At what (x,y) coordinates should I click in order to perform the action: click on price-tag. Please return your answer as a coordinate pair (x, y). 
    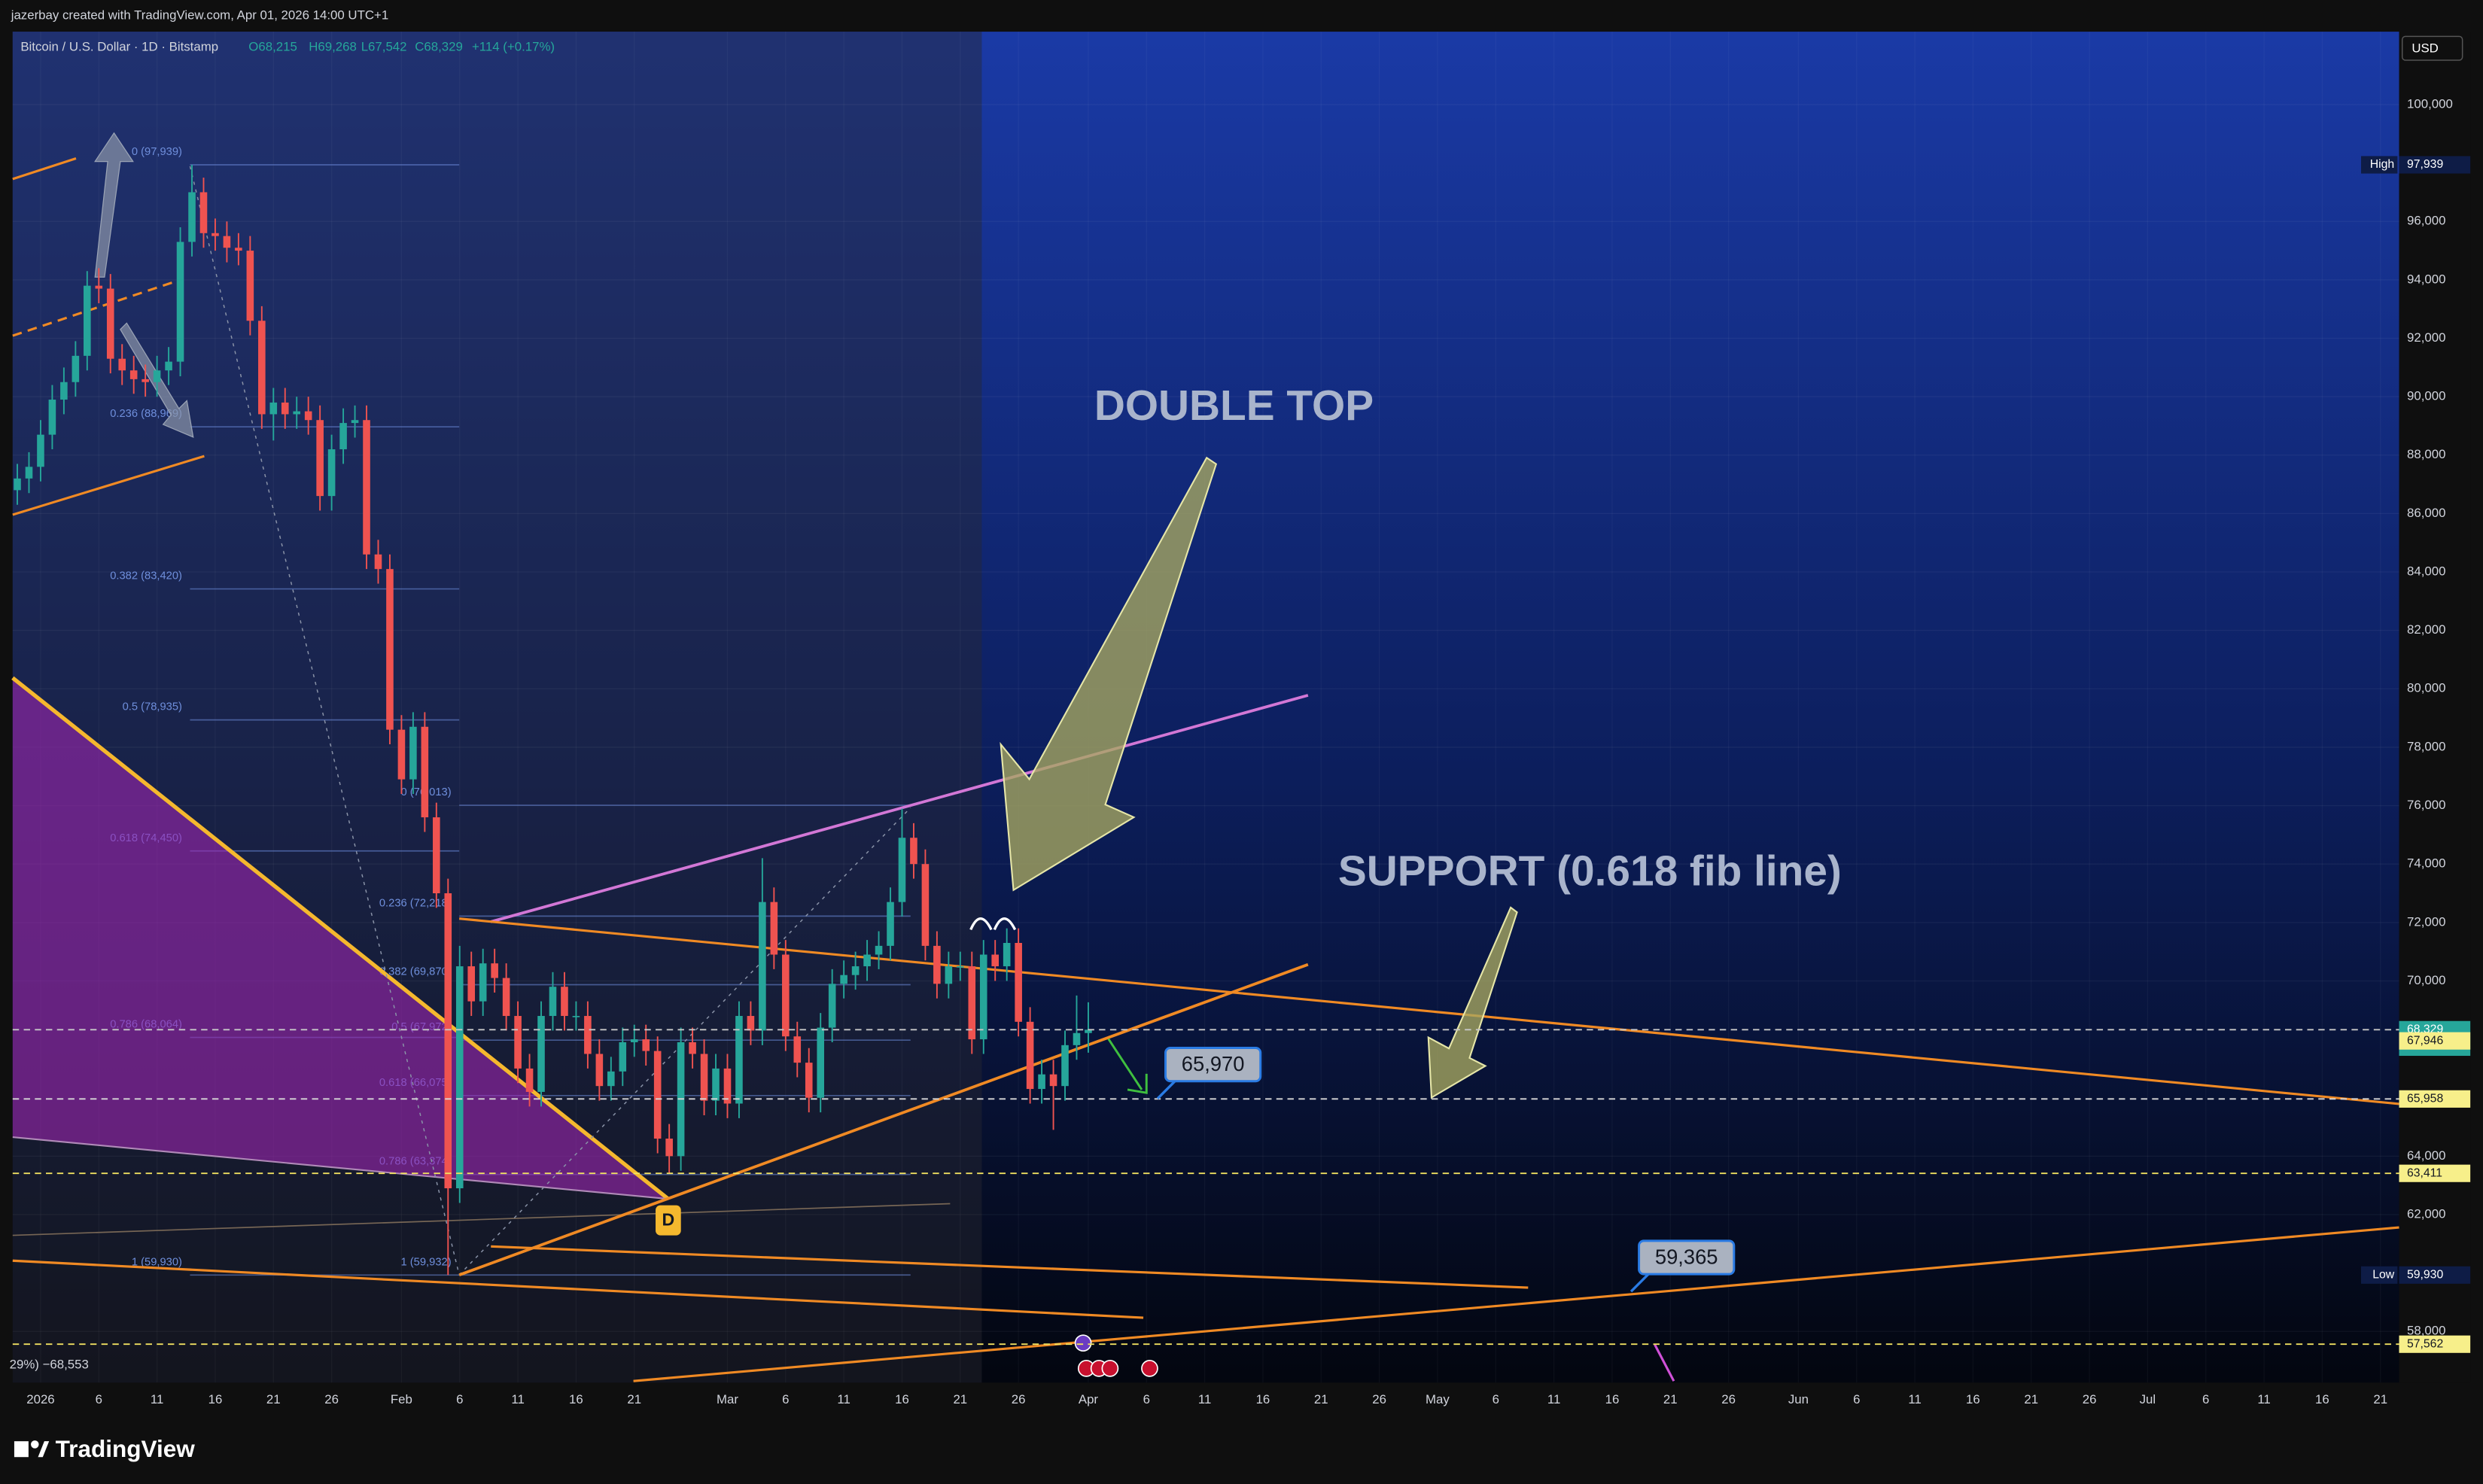
    Looking at the image, I should click on (2435, 1275).